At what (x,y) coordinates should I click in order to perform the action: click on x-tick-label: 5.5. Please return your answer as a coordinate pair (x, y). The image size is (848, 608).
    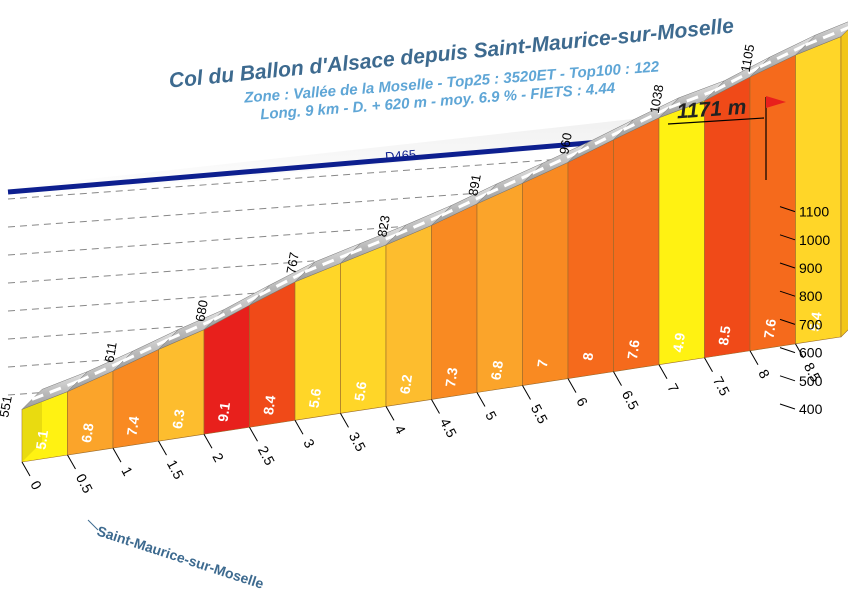
    Looking at the image, I should click on (539, 413).